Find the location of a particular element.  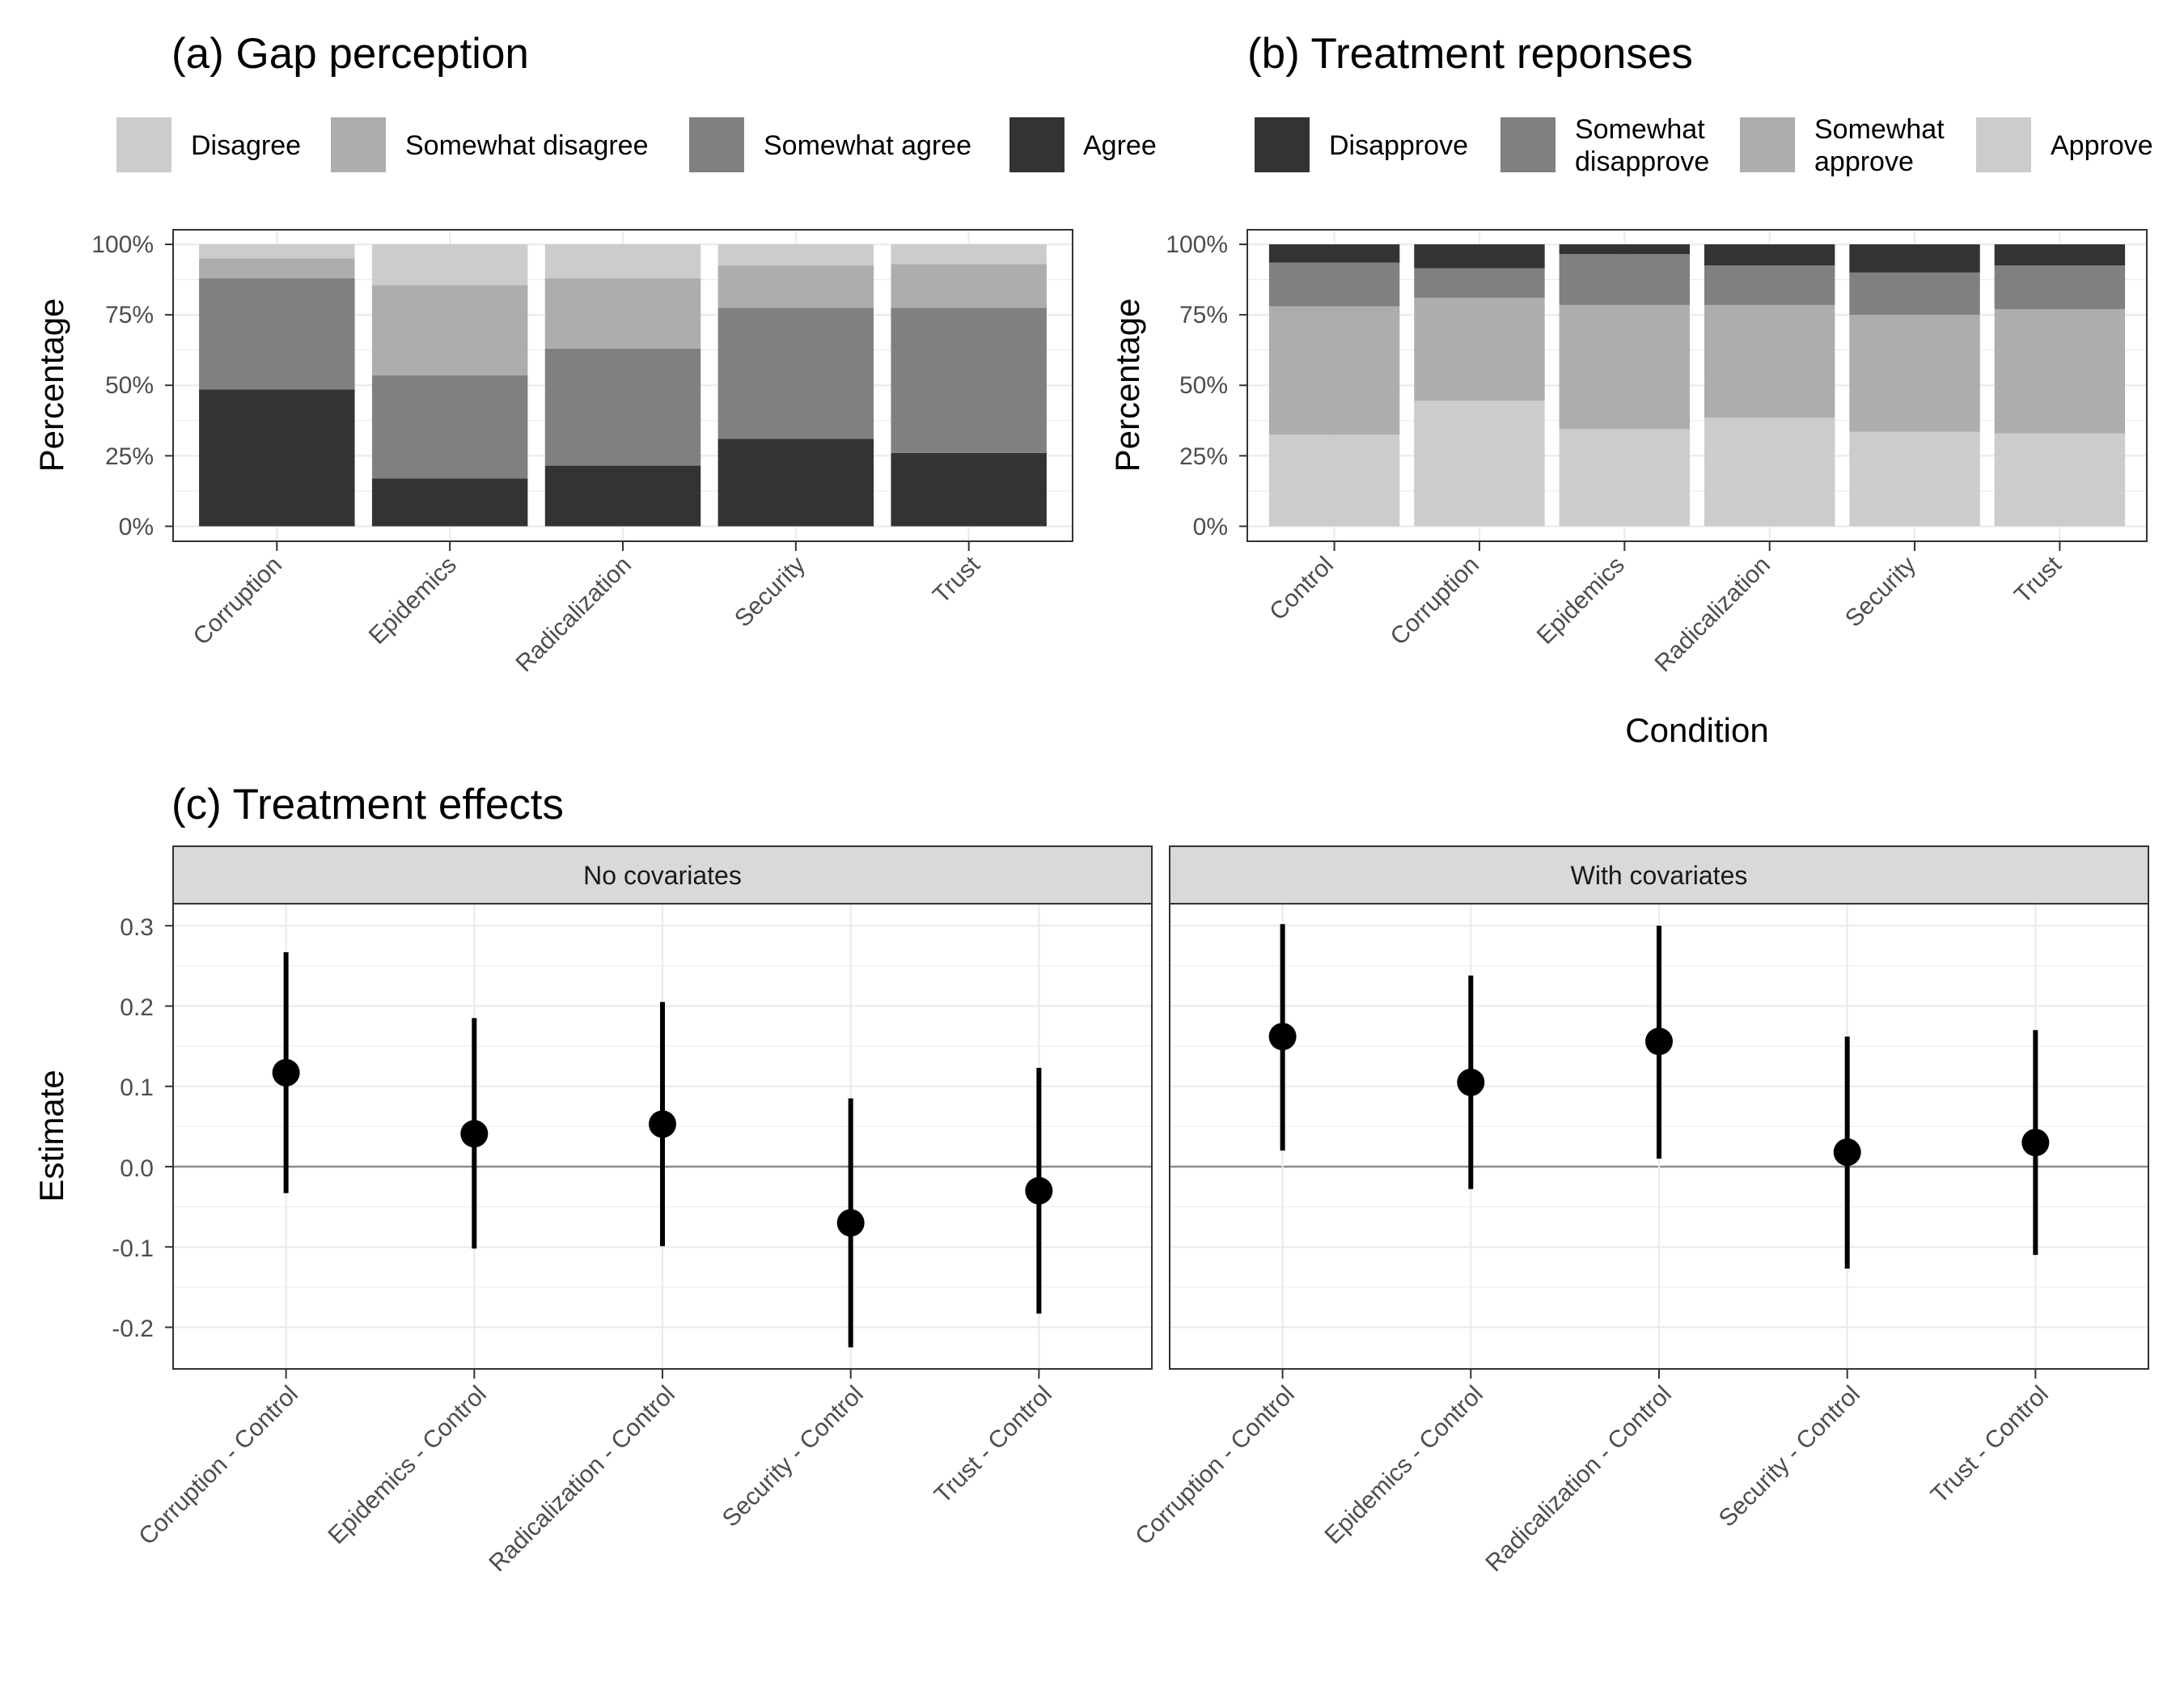

legend-b-label-somewhat-approve-line1: Somewhat is located at coordinates (1879, 129).